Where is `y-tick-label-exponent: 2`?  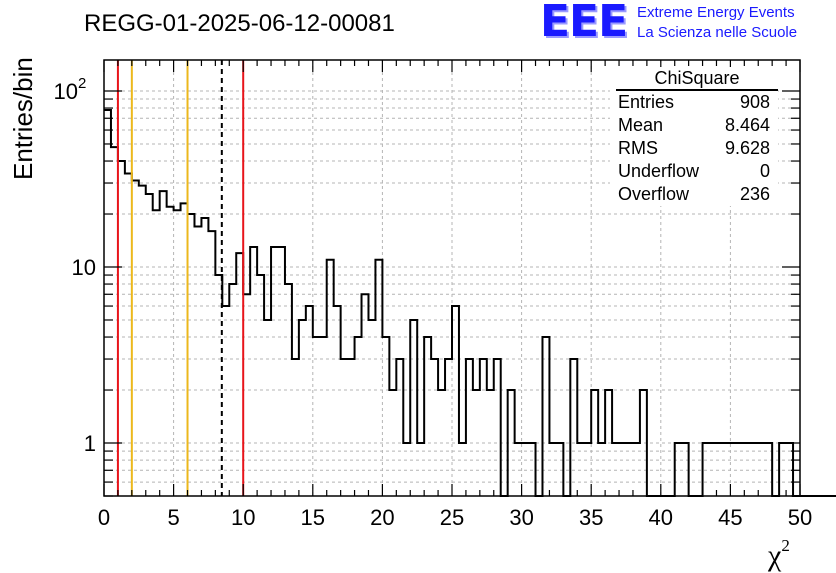
y-tick-label-exponent: 2 is located at coordinates (82, 83).